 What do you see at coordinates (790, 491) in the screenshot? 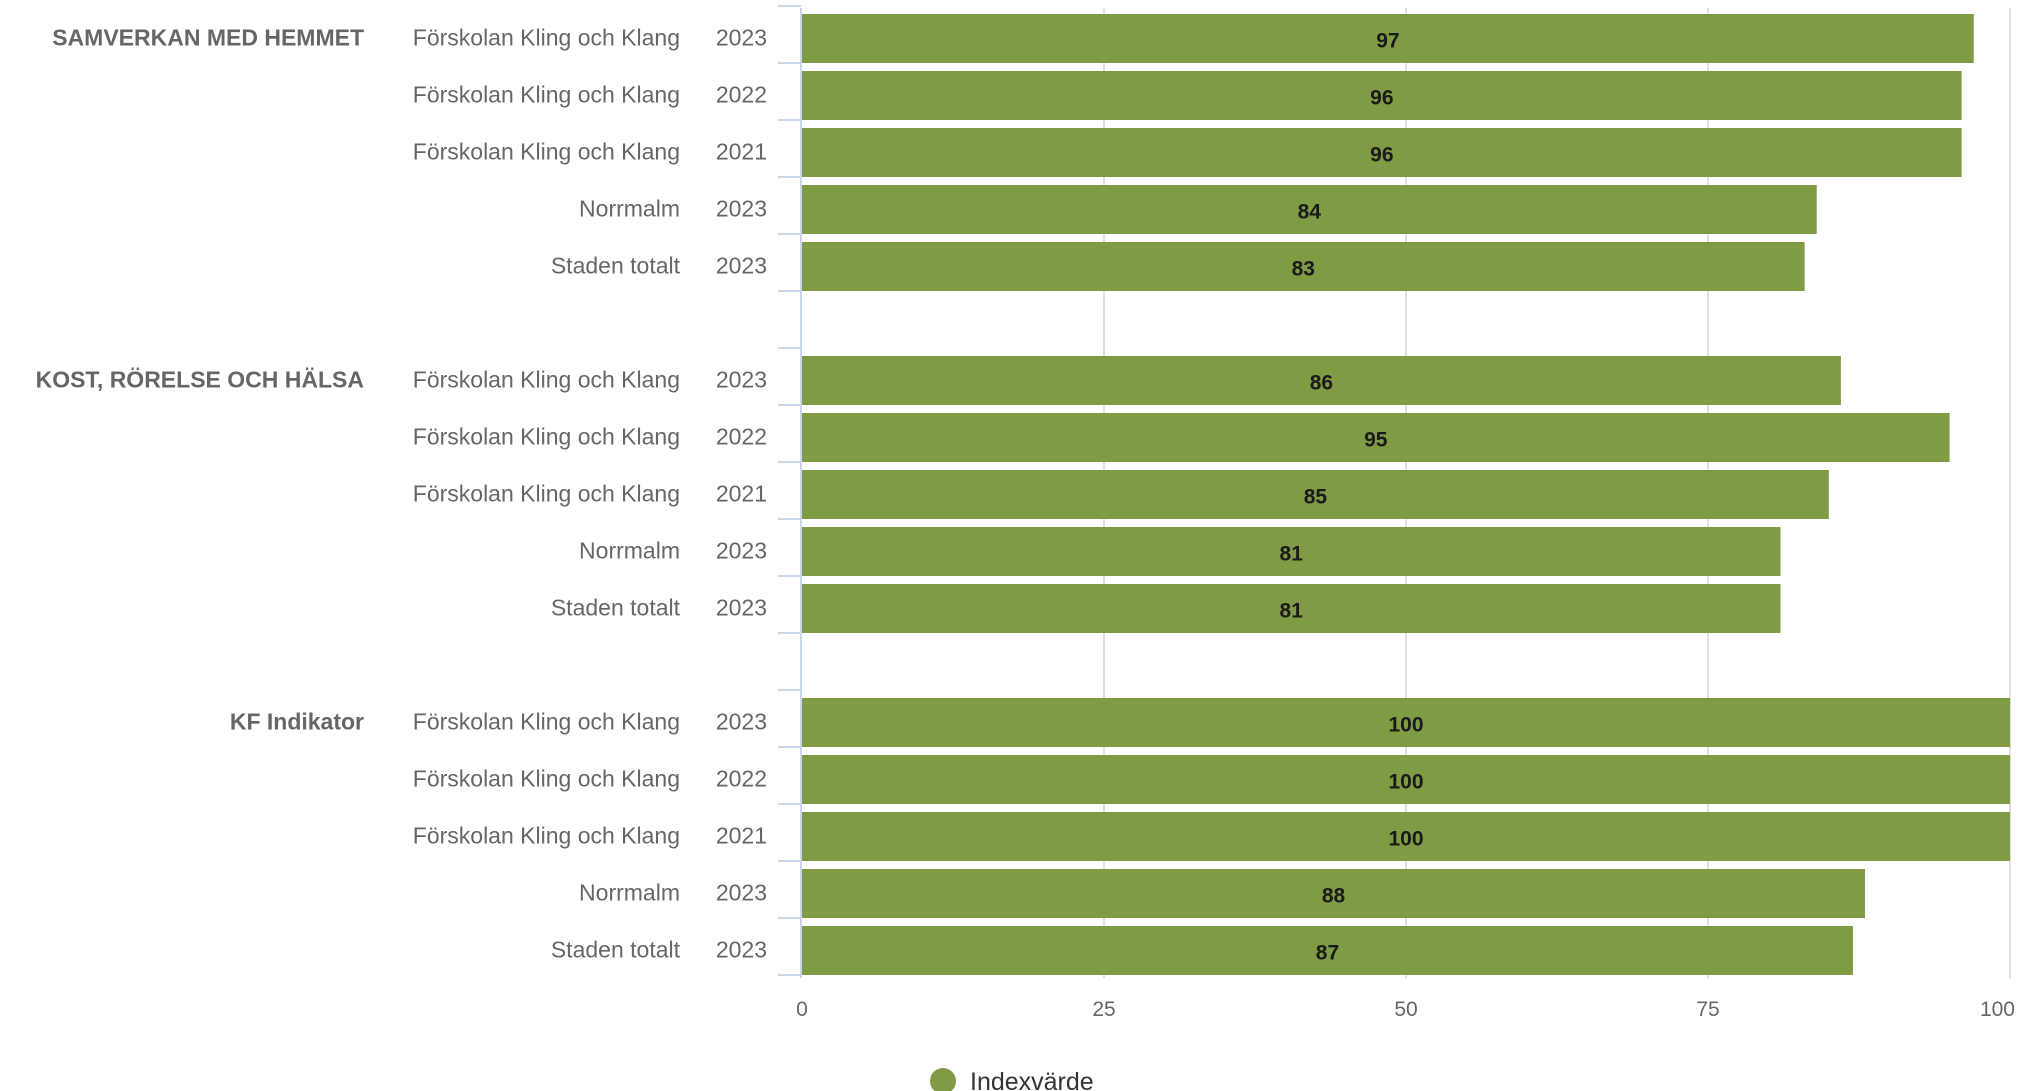
I see `category-axis` at bounding box center [790, 491].